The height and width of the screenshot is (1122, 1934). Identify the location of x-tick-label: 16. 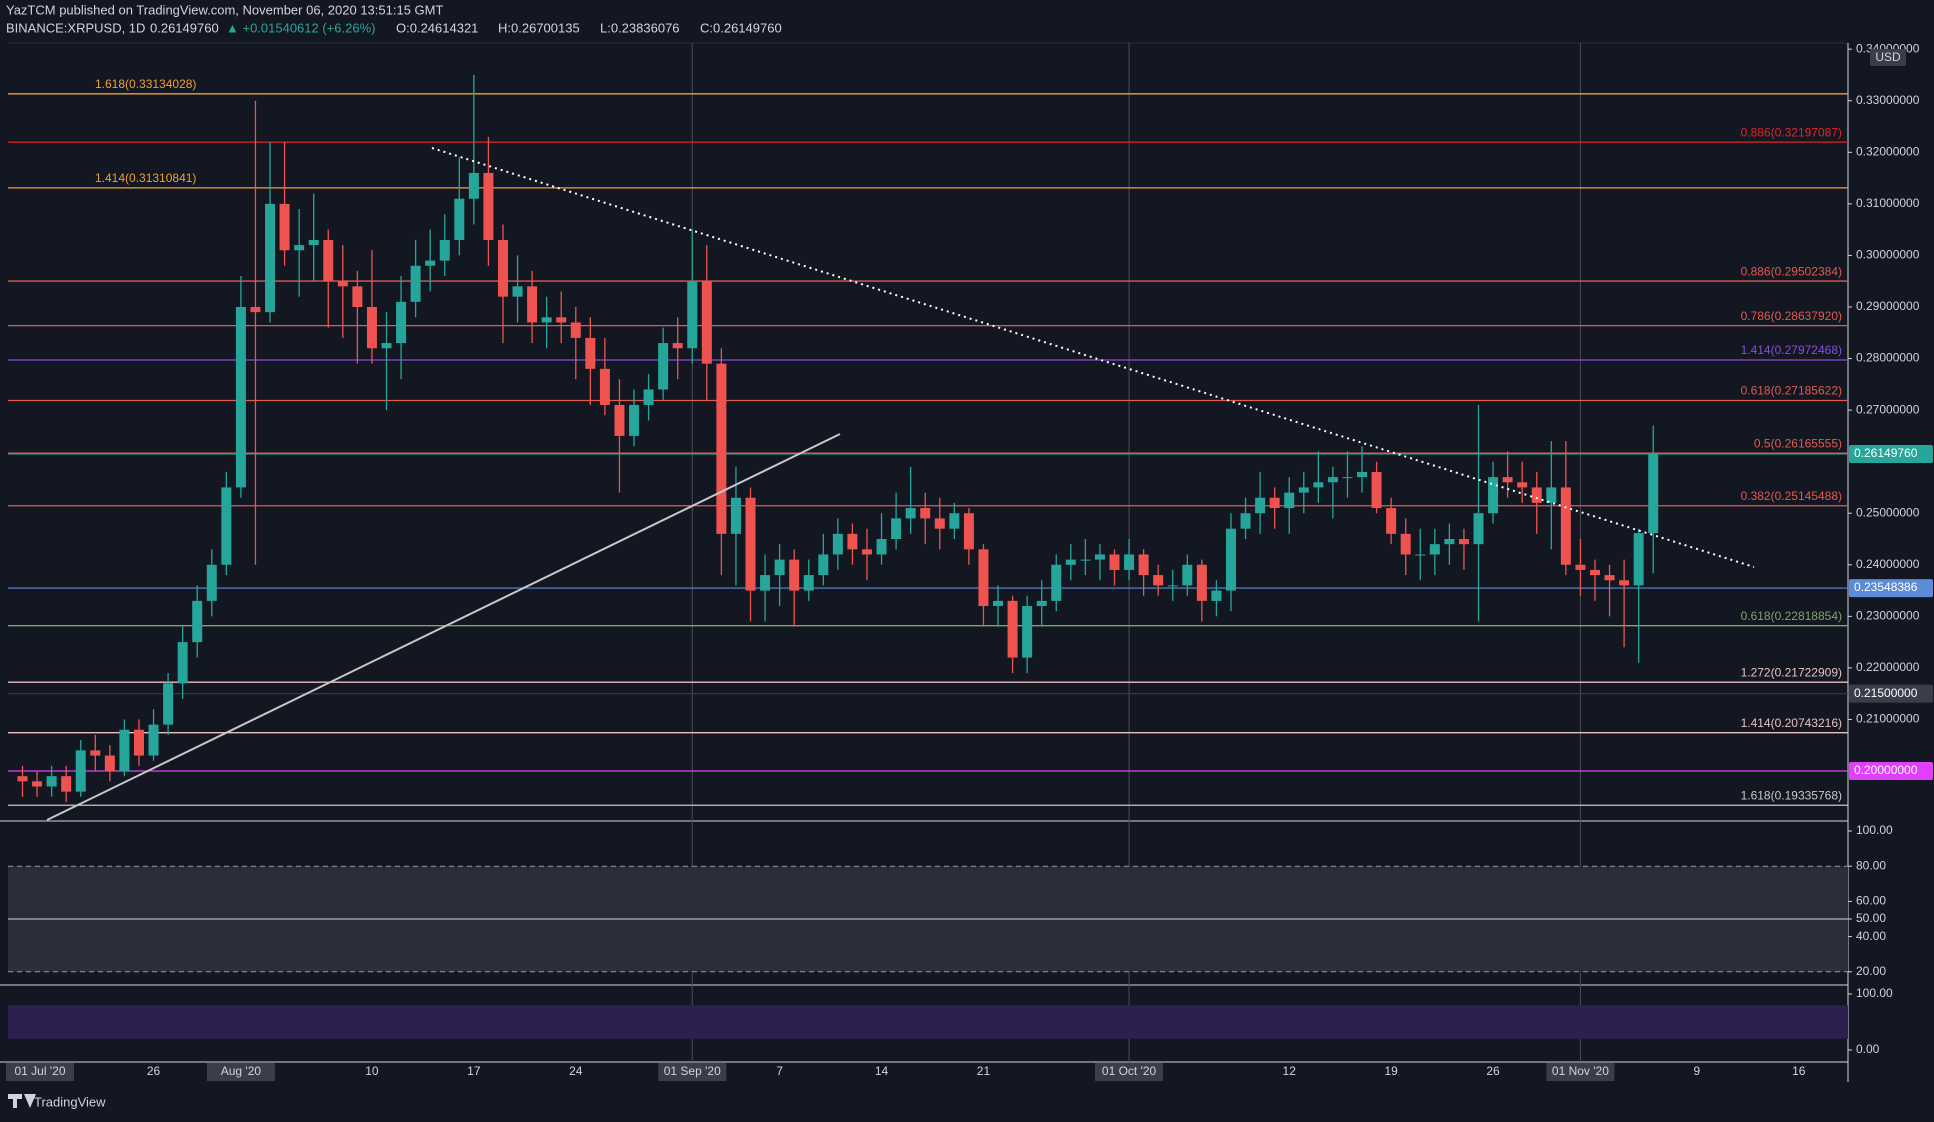
(1799, 1071).